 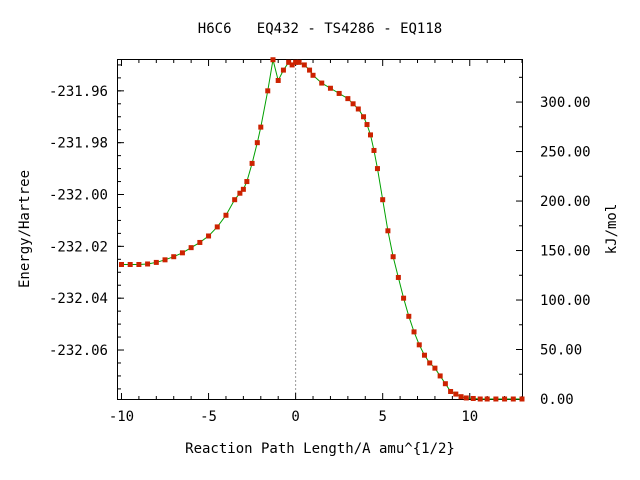 I want to click on y2-tick-label: 250.00, so click(x=565, y=153).